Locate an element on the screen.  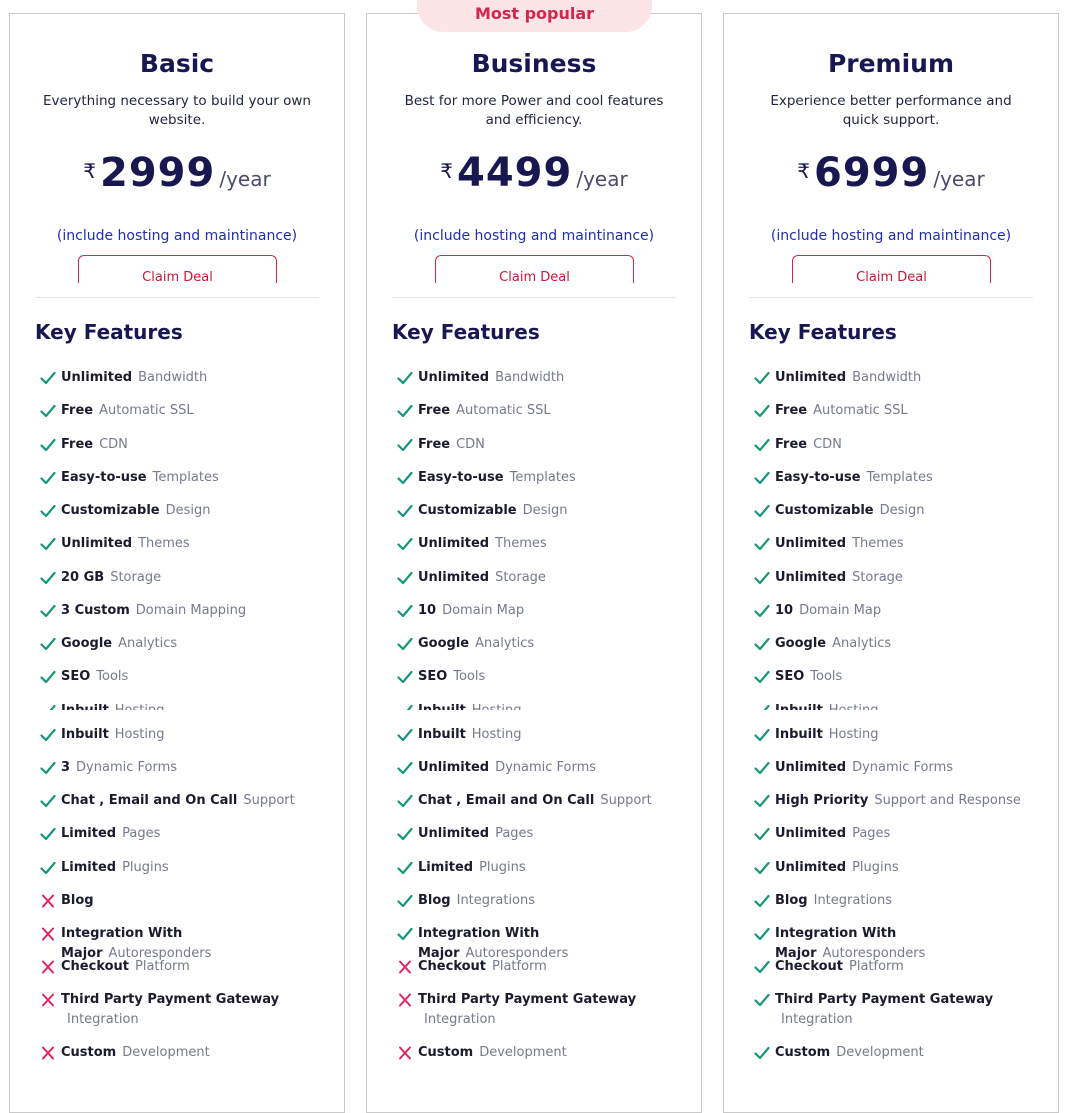
feature-item: 3 Dynamic Forms is located at coordinates (184, 768).